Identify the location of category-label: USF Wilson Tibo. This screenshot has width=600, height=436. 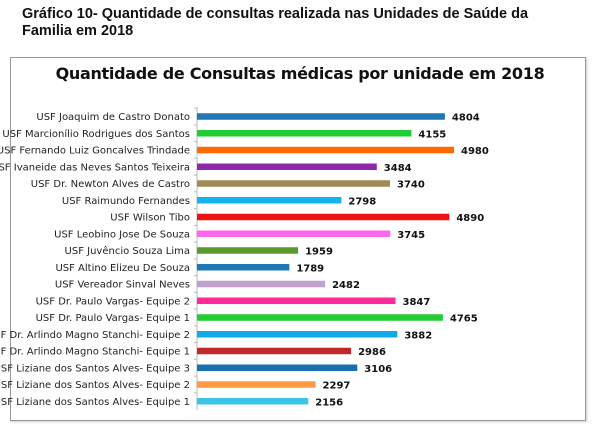
(150, 218).